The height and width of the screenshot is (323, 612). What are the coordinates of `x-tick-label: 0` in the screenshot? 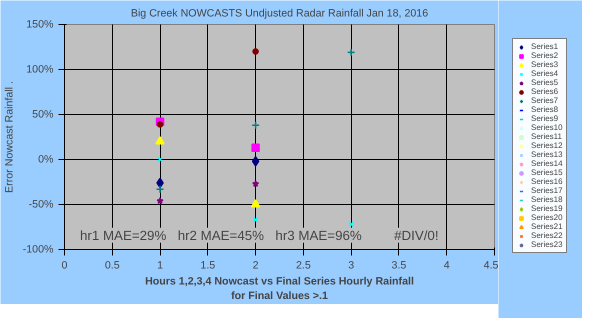 It's located at (65, 266).